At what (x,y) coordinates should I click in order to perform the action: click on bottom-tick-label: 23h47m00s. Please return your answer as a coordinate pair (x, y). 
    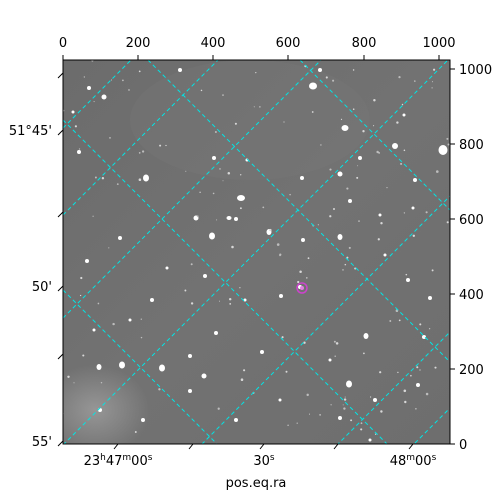
    Looking at the image, I should click on (118, 461).